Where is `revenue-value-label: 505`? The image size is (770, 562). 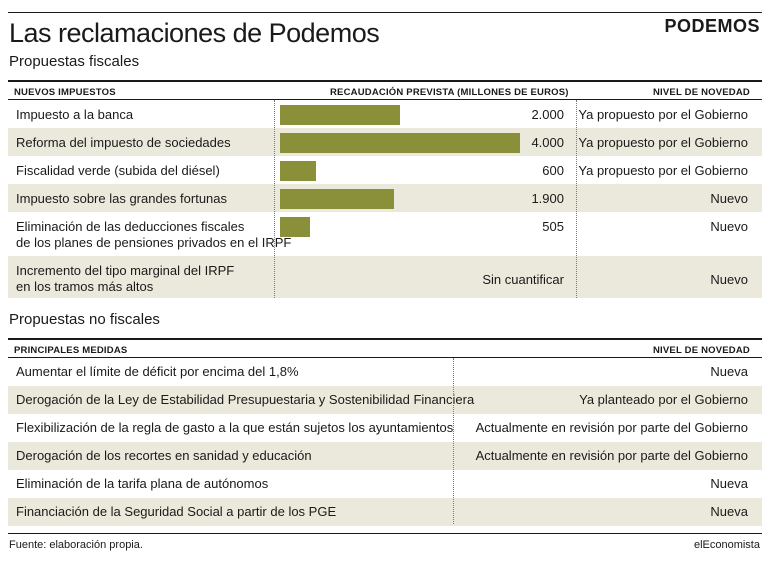
revenue-value-label: 505 is located at coordinates (553, 226).